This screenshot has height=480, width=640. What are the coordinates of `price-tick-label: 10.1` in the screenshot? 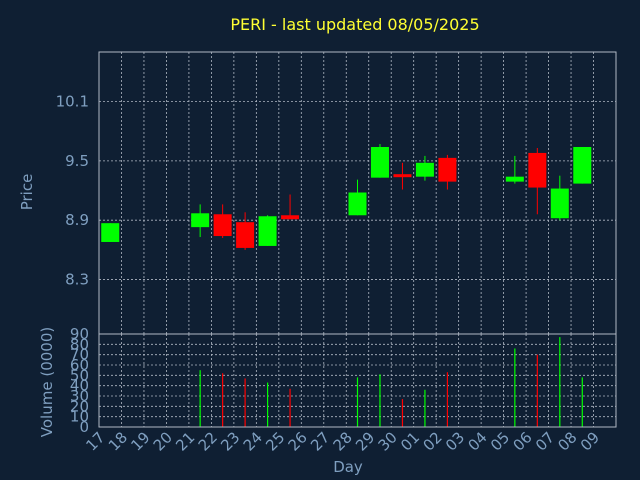 It's located at (72, 101).